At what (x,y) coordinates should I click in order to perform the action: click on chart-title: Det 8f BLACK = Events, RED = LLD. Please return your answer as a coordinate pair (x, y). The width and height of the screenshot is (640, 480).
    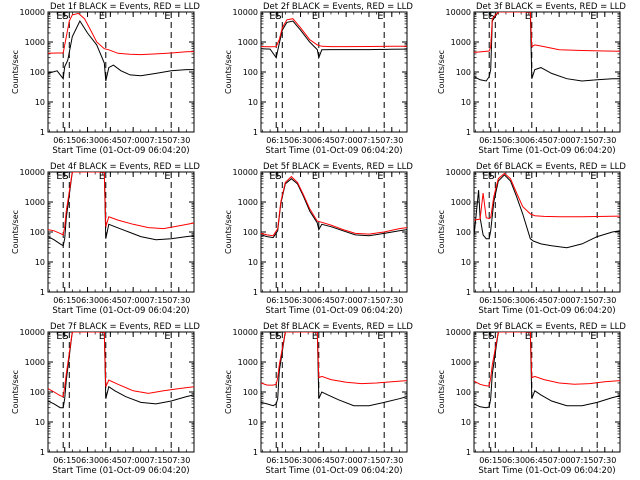
    Looking at the image, I should click on (338, 327).